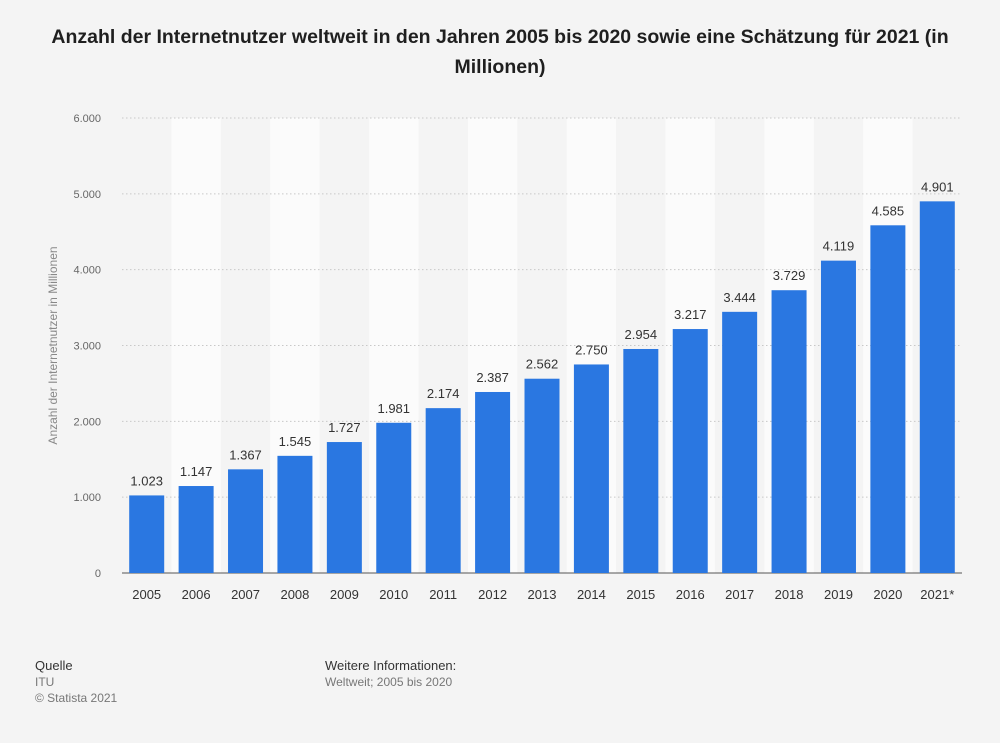 This screenshot has height=743, width=1000. Describe the element at coordinates (87, 119) in the screenshot. I see `y-tick-label: 6.000` at that location.